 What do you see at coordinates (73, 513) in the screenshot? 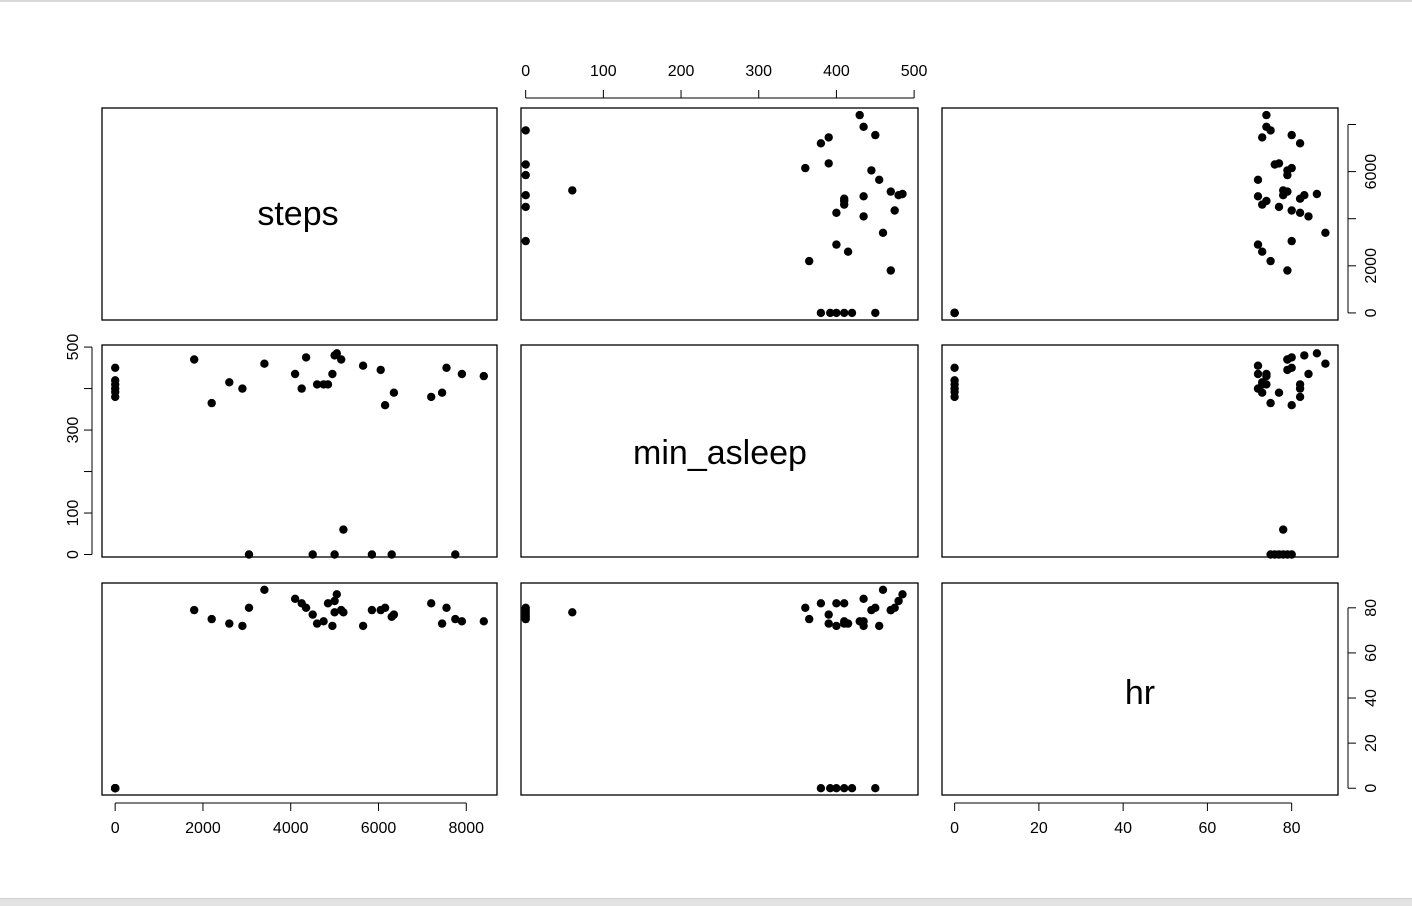
I see `left-tick-label-min-asleep-100: 100` at bounding box center [73, 513].